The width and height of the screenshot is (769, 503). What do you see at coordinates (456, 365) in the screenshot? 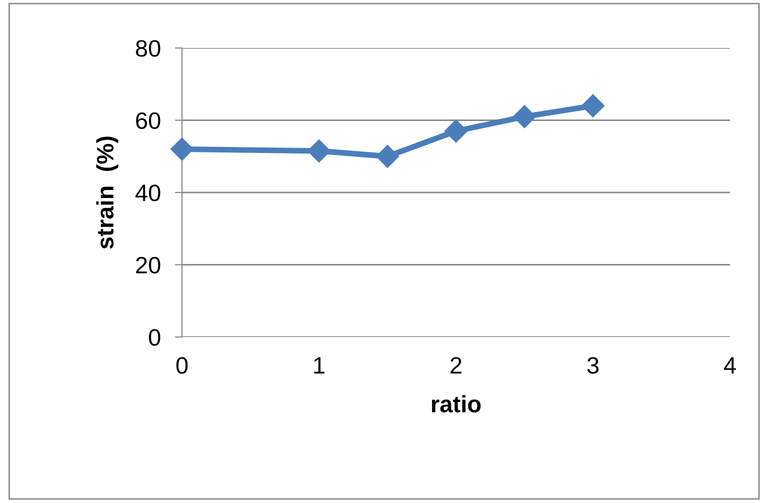
I see `x-tick-label: 2` at bounding box center [456, 365].